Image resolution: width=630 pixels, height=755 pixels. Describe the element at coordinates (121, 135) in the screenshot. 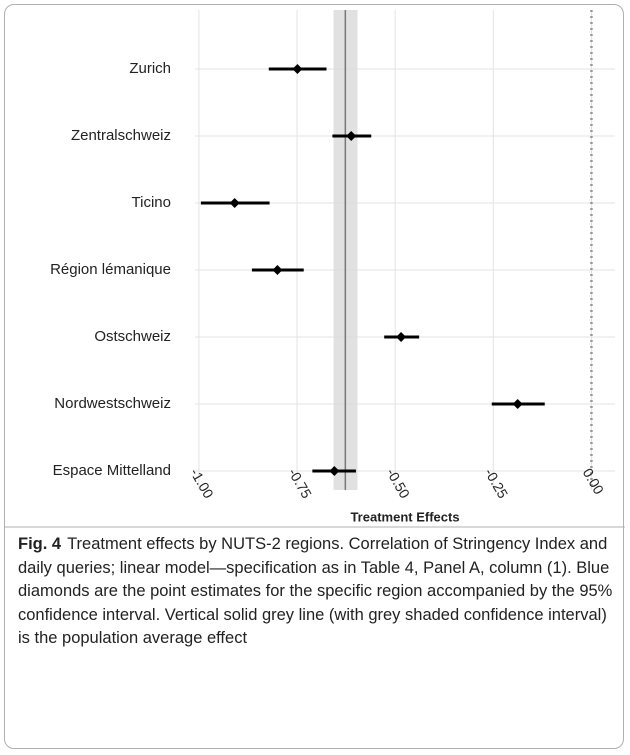

I see `y-tick-label: Zentralschweiz` at that location.